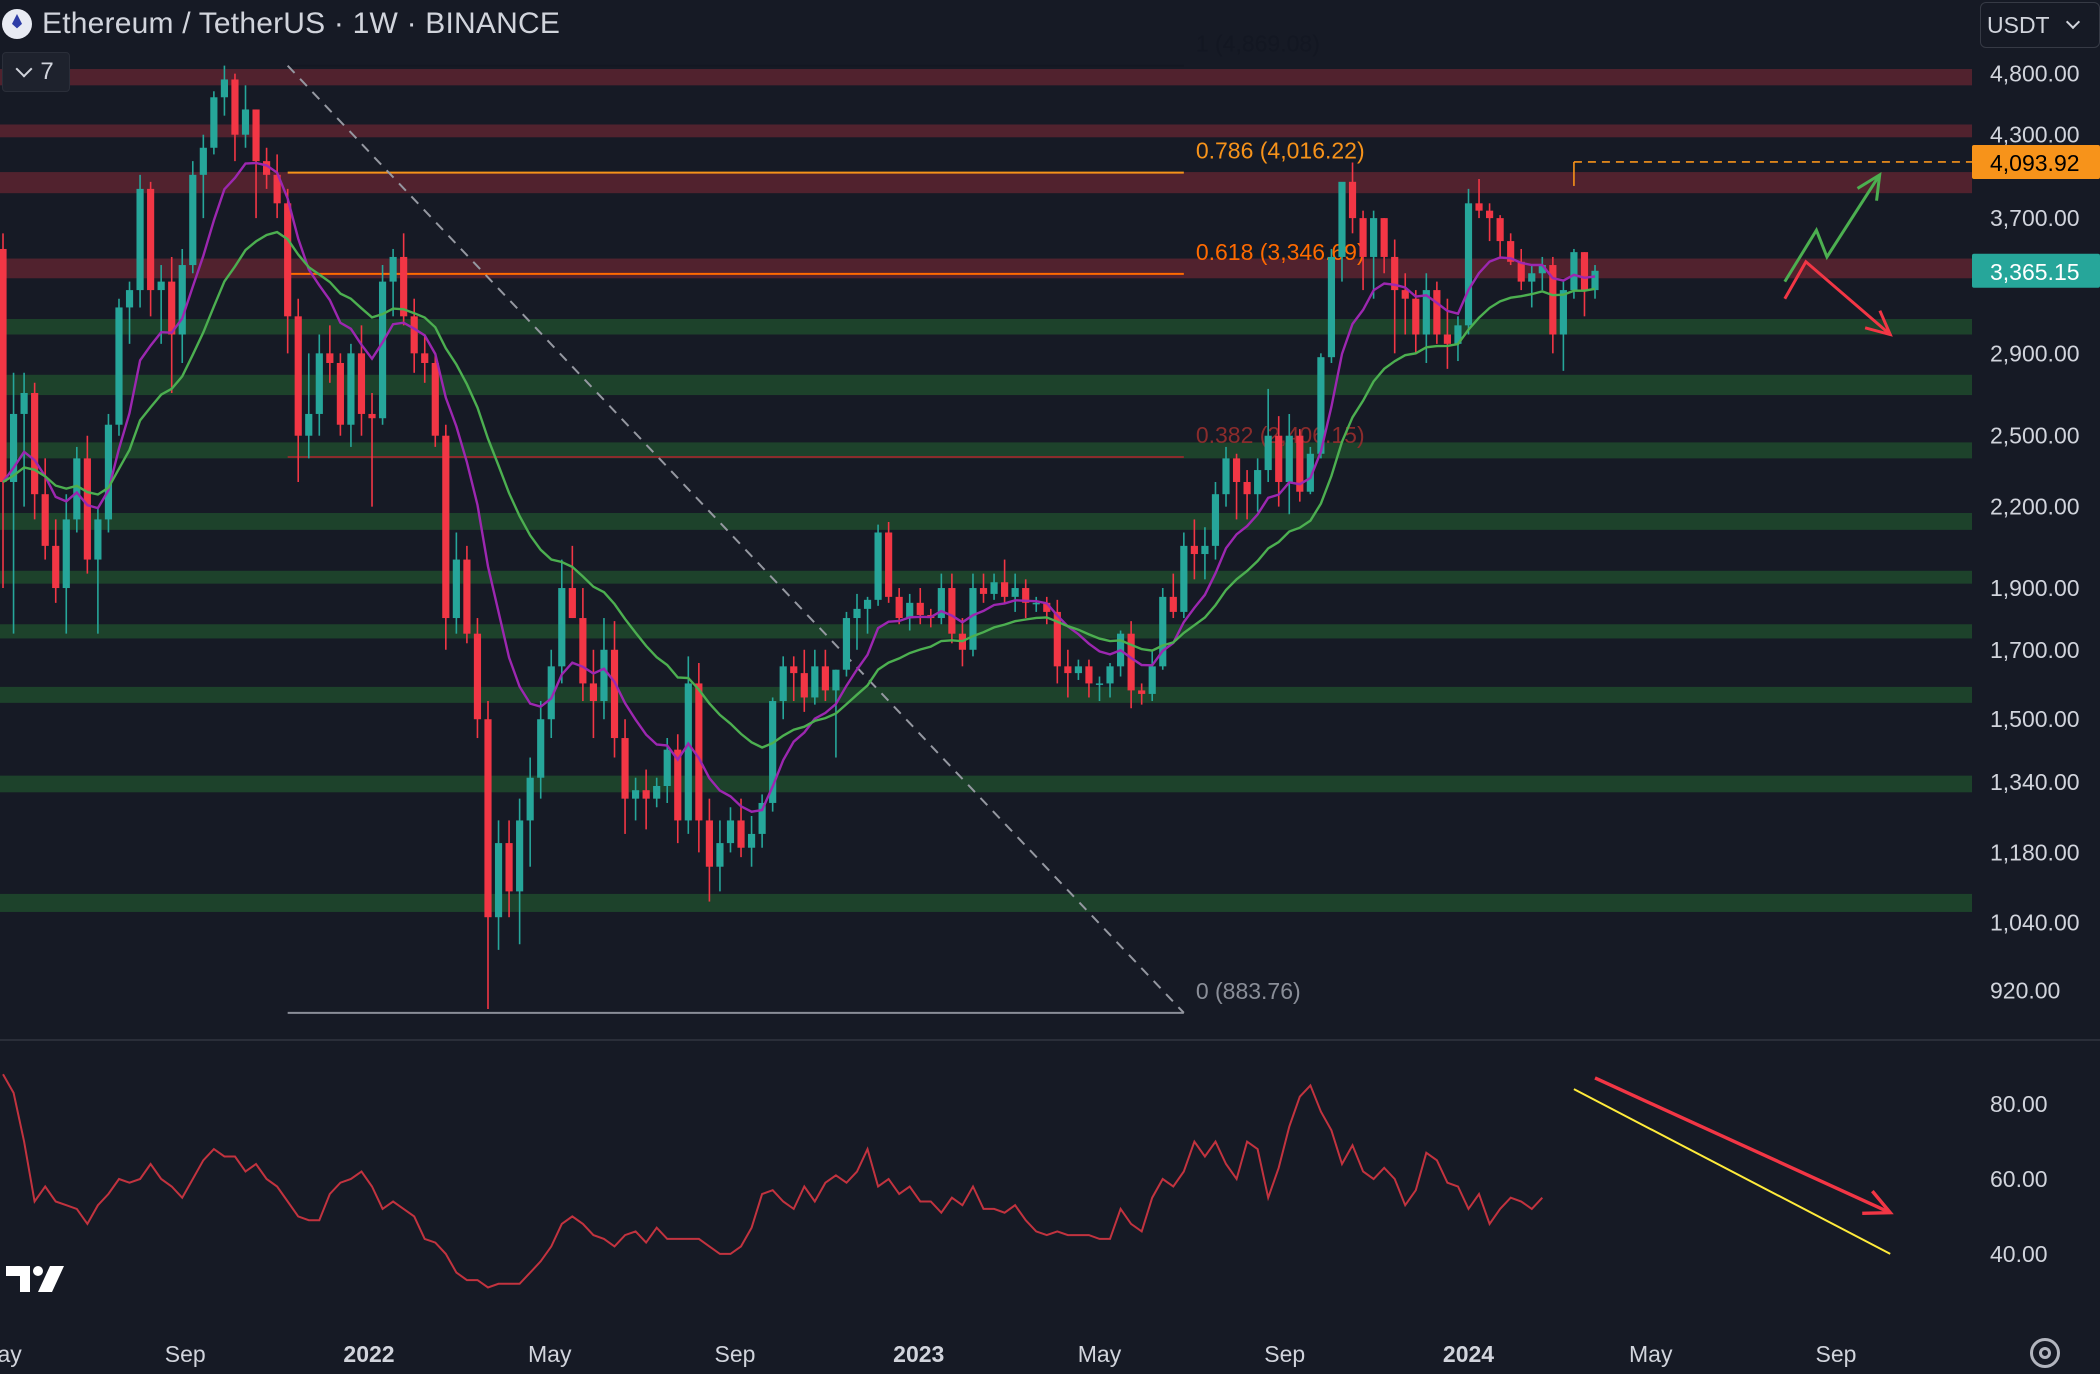 Image resolution: width=2100 pixels, height=1374 pixels. What do you see at coordinates (35, 1279) in the screenshot?
I see `tradingview-logo-icon` at bounding box center [35, 1279].